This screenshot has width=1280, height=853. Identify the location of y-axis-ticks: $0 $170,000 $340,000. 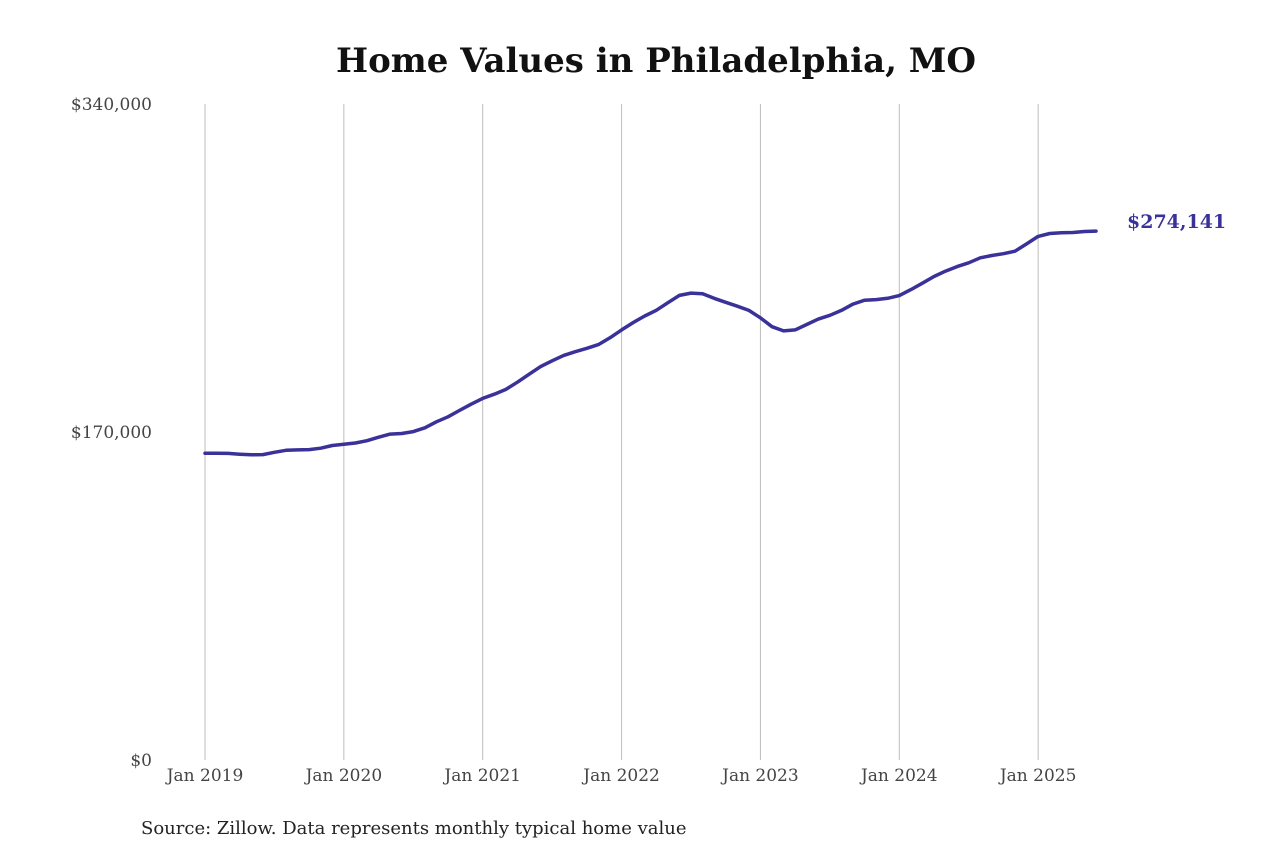
(111, 433).